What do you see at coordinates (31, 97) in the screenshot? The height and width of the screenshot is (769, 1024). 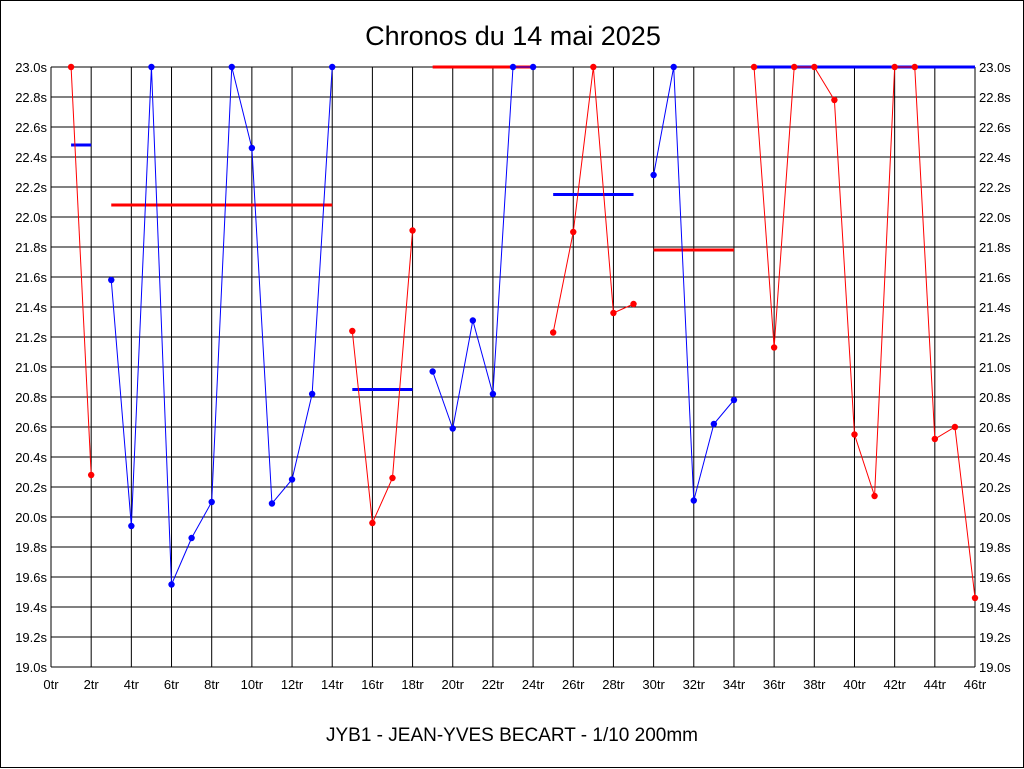 I see `y-tick-label-left: 22.8s` at bounding box center [31, 97].